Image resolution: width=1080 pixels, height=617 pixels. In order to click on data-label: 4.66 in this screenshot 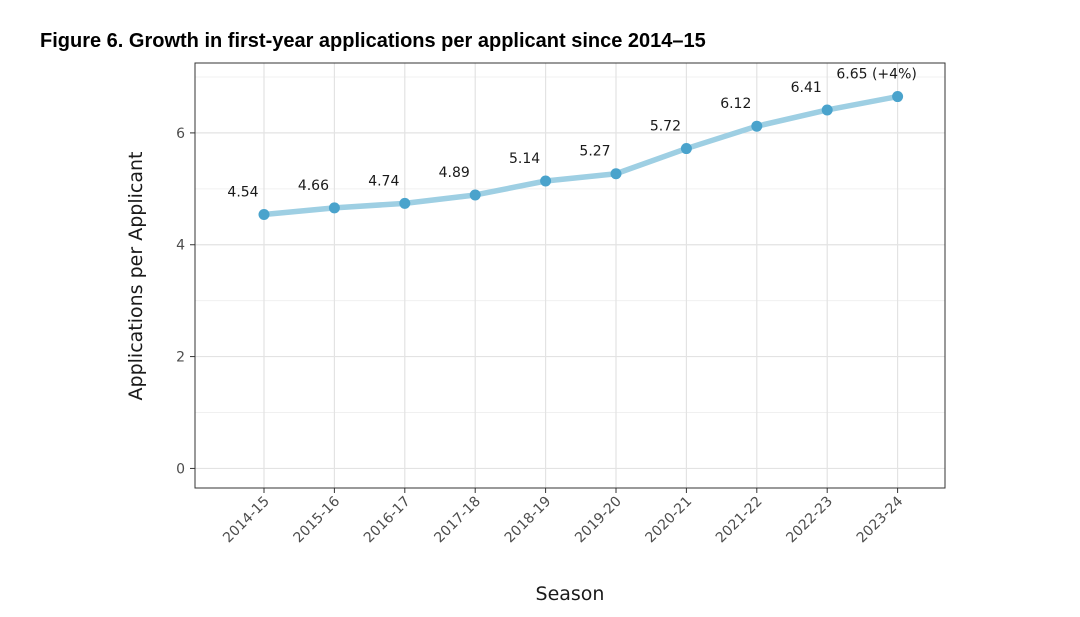, I will do `click(313, 186)`.